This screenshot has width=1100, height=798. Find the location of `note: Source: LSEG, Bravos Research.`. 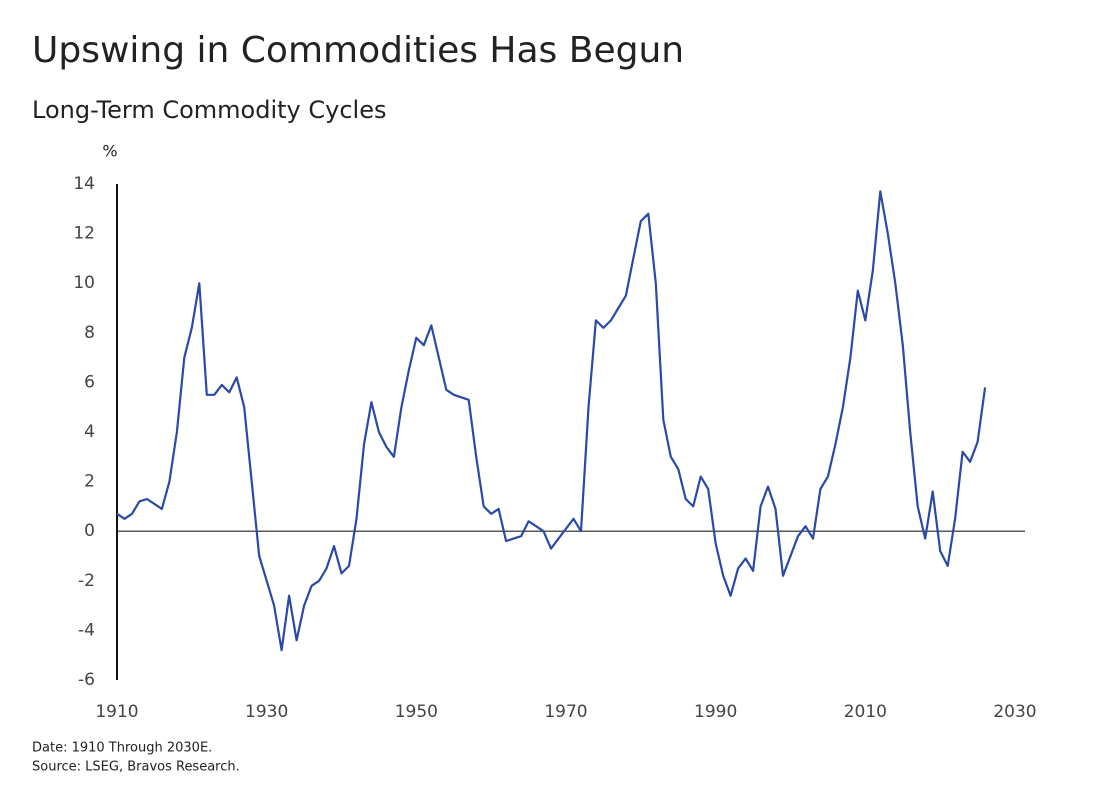

note: Source: LSEG, Bravos Research. is located at coordinates (136, 767).